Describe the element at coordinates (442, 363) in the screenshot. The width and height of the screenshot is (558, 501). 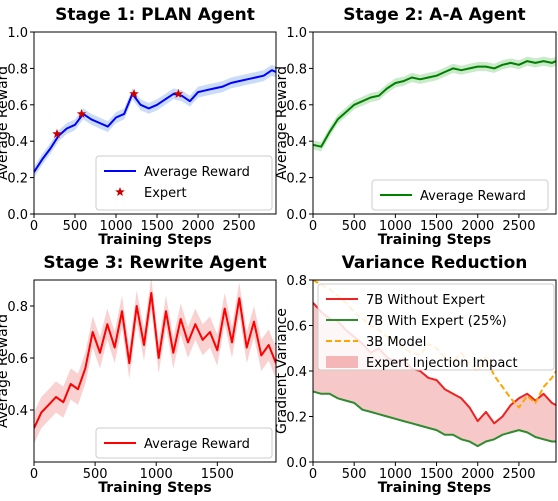
I see `legend-label: Expert Injection Impact` at that location.